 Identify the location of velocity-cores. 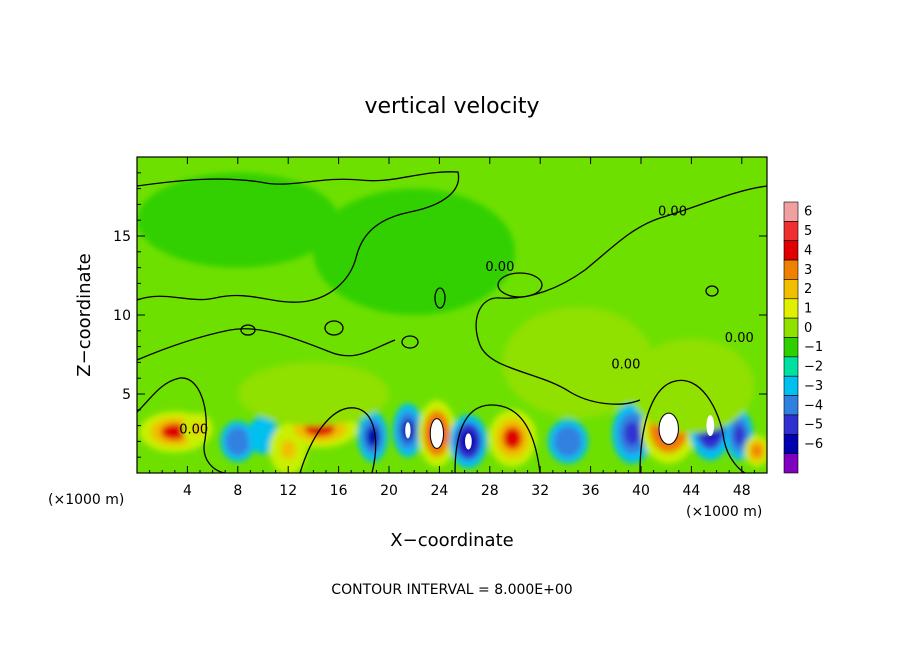
(560, 431).